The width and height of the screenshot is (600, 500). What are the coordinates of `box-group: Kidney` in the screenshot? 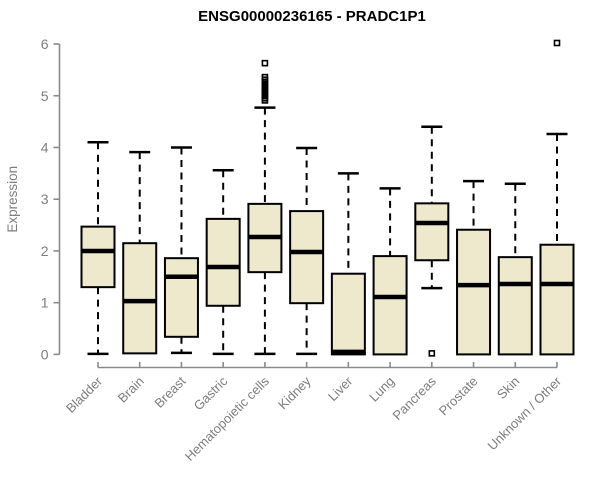 It's located at (300, 279).